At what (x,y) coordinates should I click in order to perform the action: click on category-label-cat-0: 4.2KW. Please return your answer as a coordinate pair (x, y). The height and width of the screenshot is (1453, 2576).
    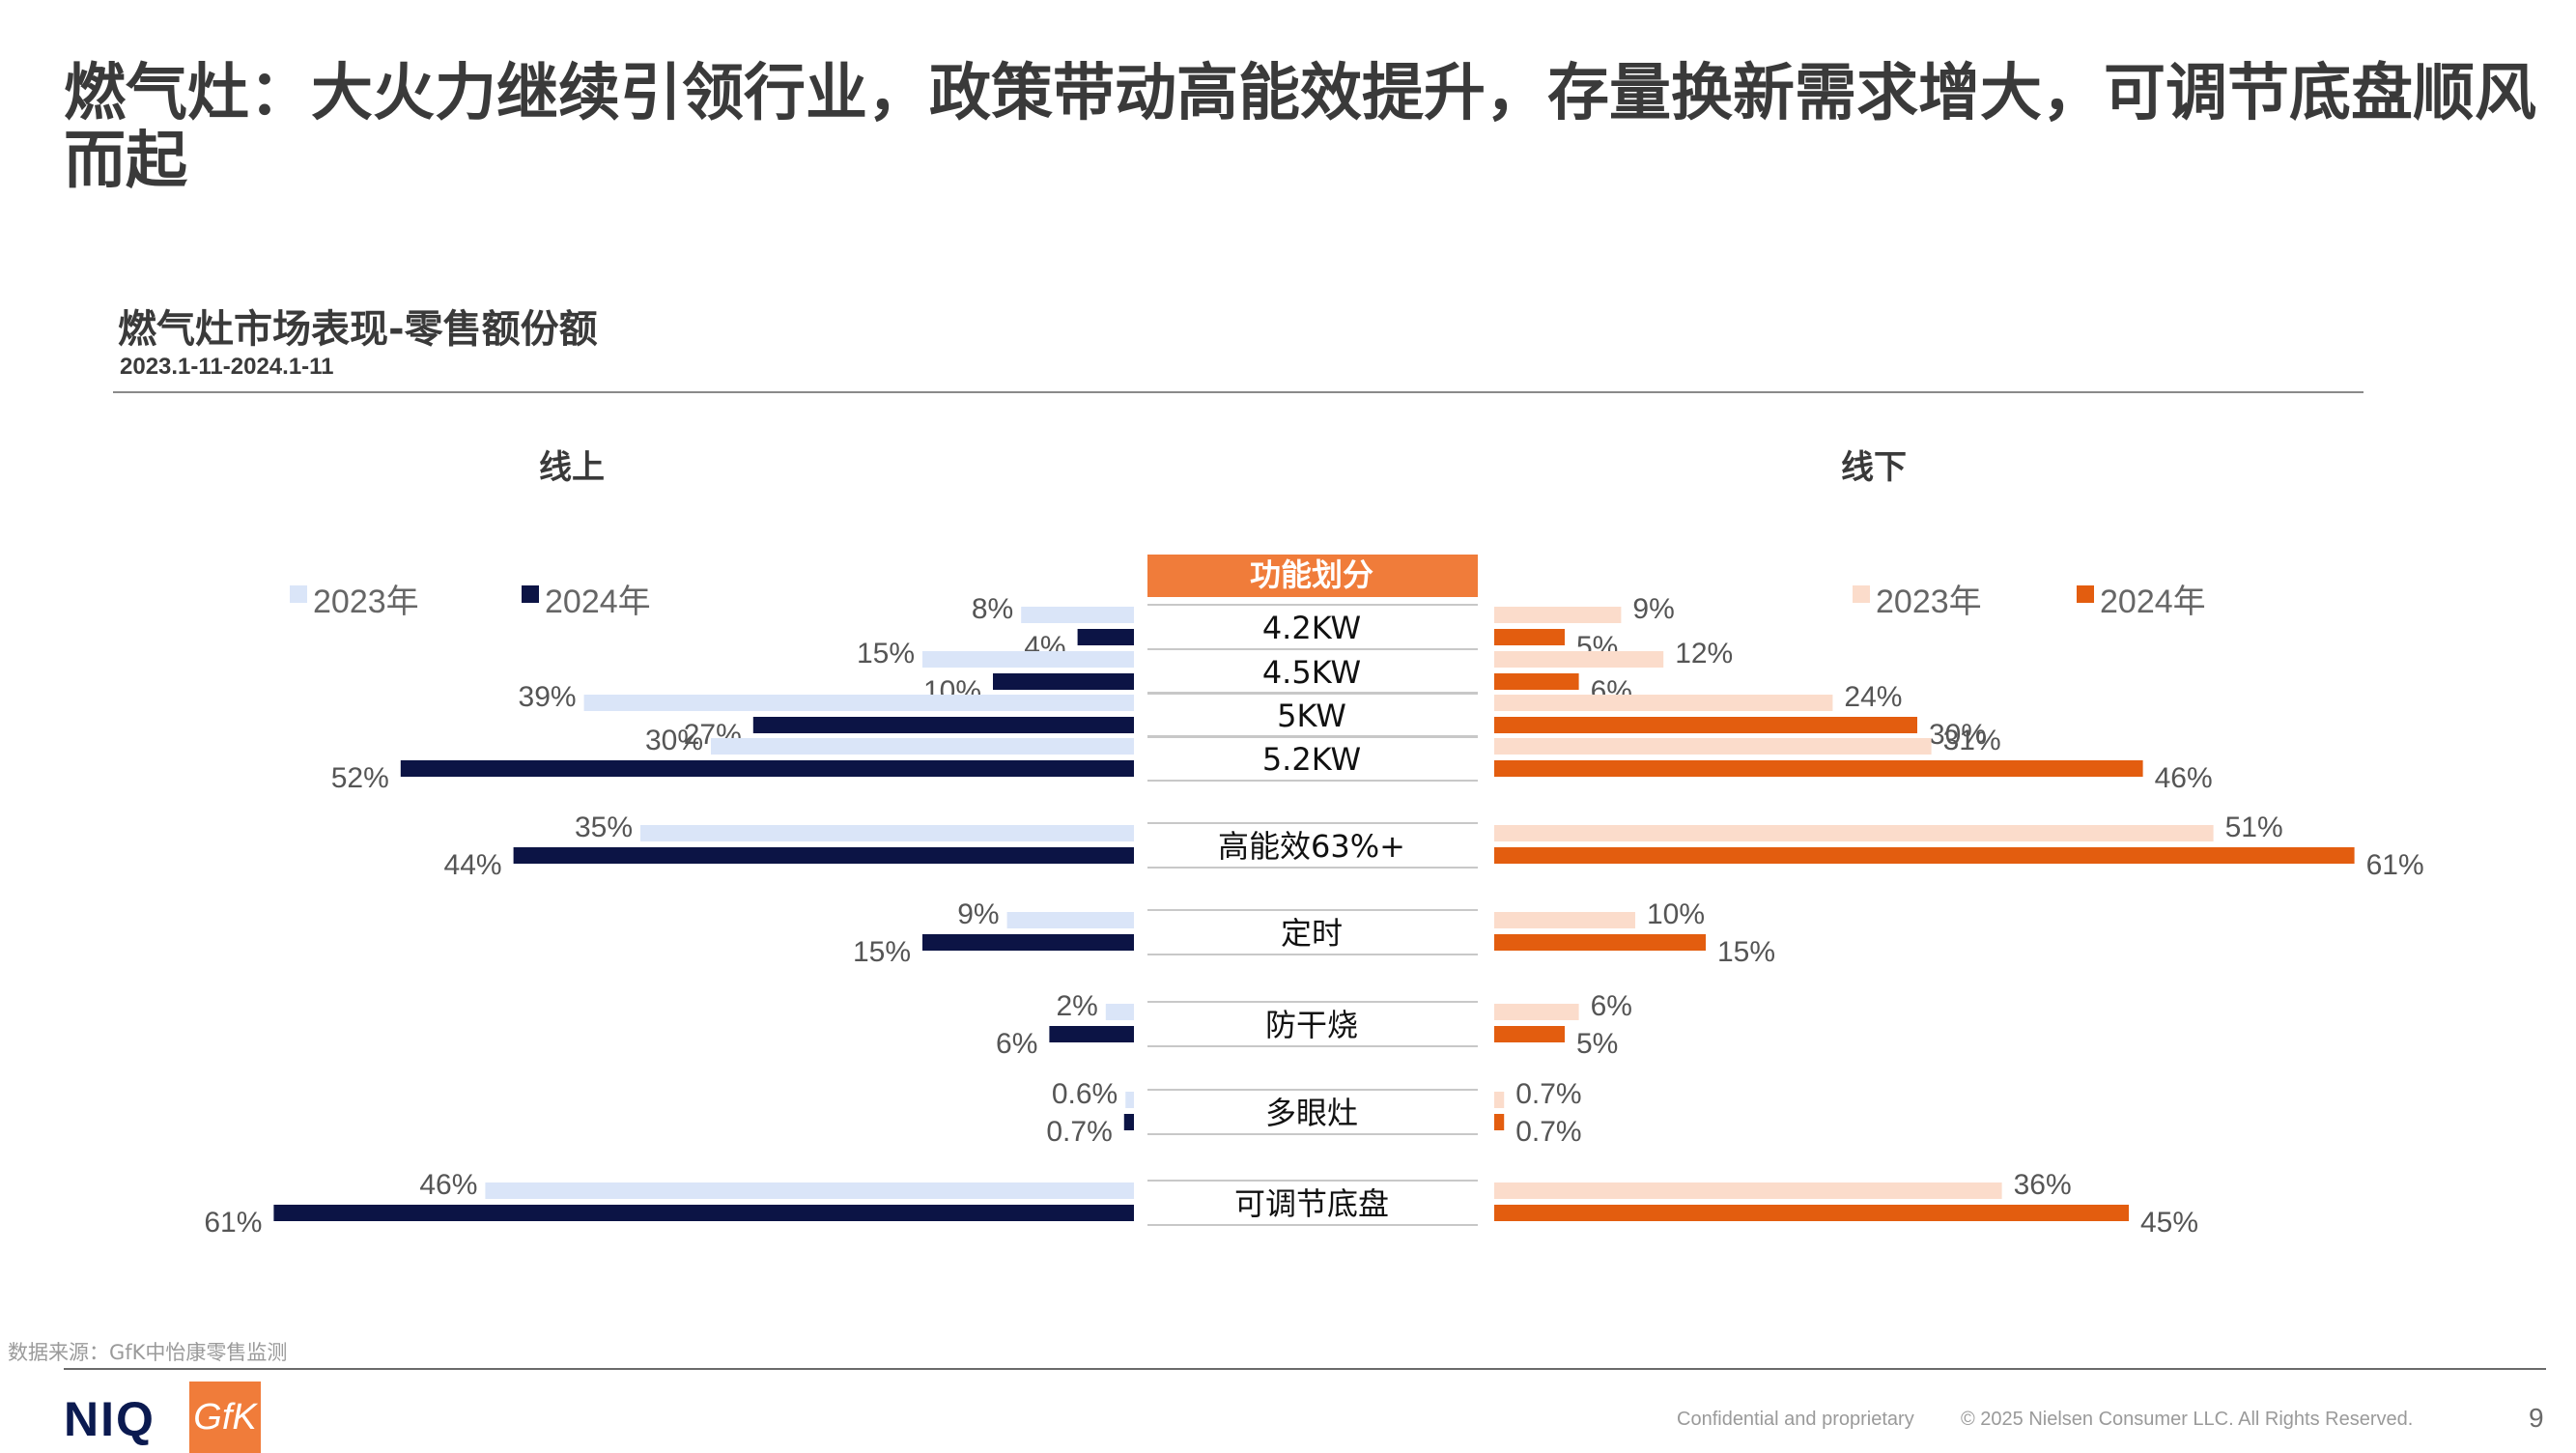
    Looking at the image, I should click on (1311, 628).